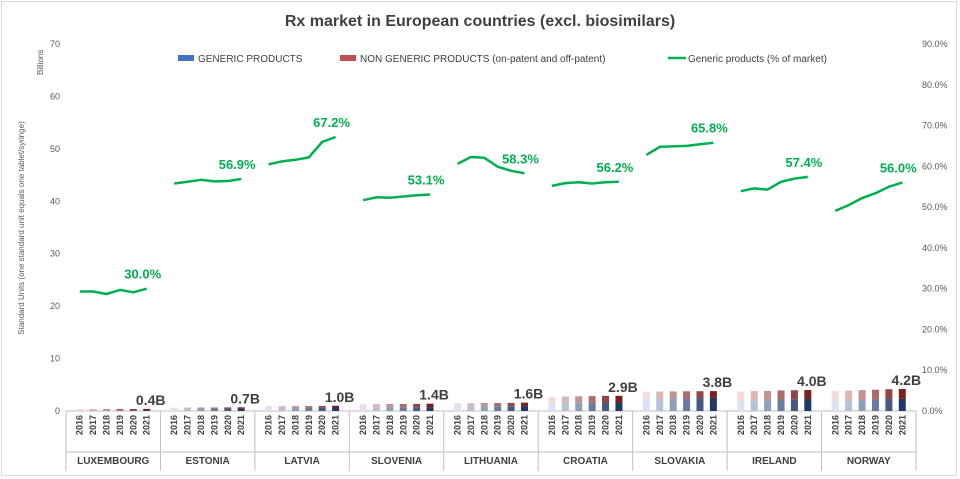  Describe the element at coordinates (520, 158) in the screenshot. I see `pct-label: 58.3%` at that location.